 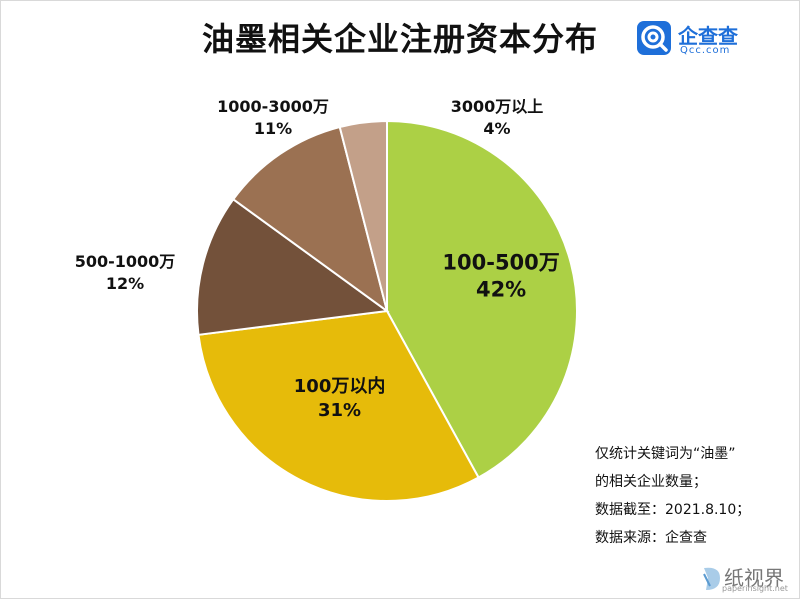 What do you see at coordinates (125, 283) in the screenshot?
I see `slice-percent-label: 12%` at bounding box center [125, 283].